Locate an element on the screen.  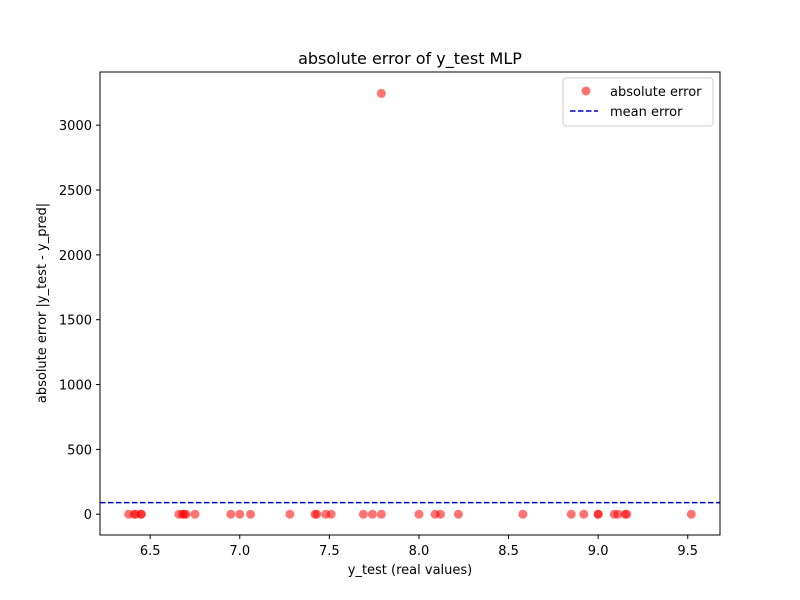
legend-box is located at coordinates (638, 102).